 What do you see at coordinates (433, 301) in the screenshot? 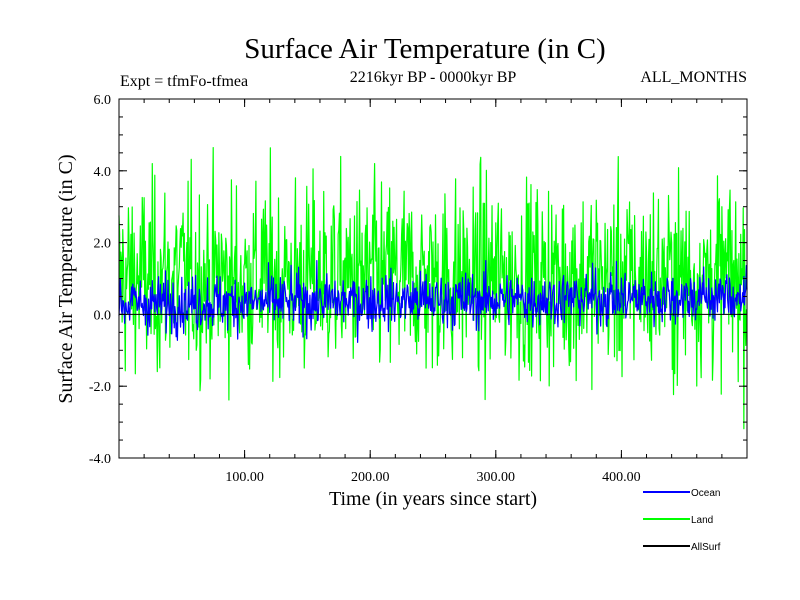
I see `series-ocean-line` at bounding box center [433, 301].